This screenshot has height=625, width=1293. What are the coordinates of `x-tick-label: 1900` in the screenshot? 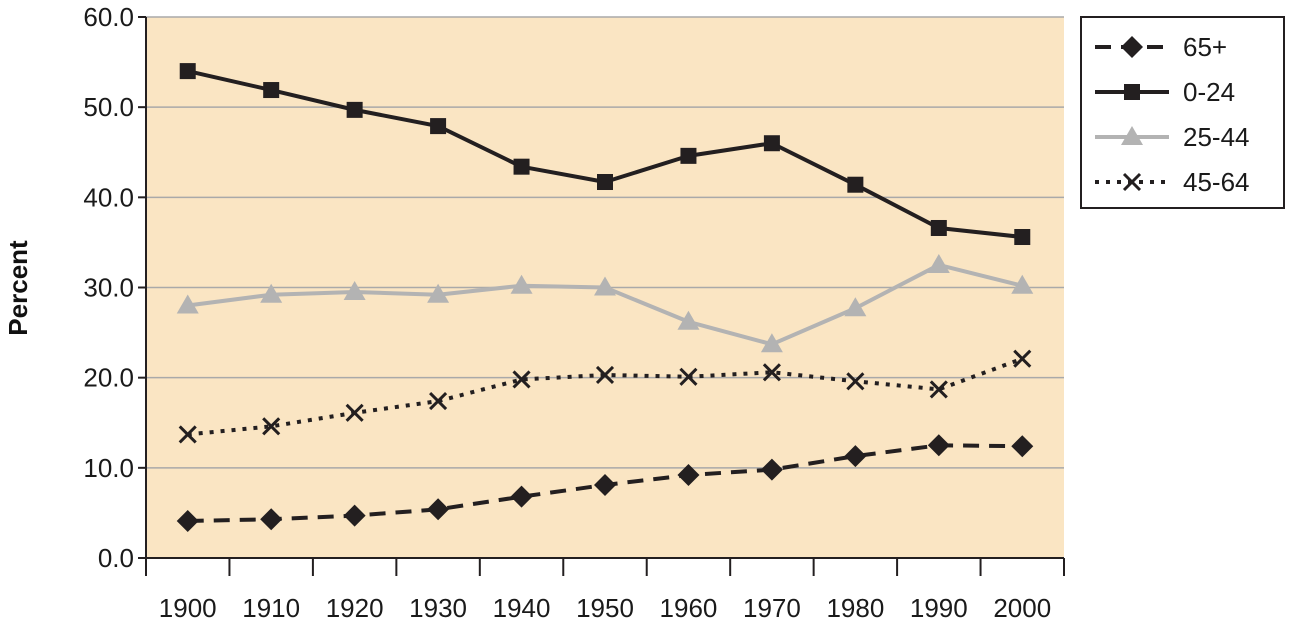 It's located at (188, 608).